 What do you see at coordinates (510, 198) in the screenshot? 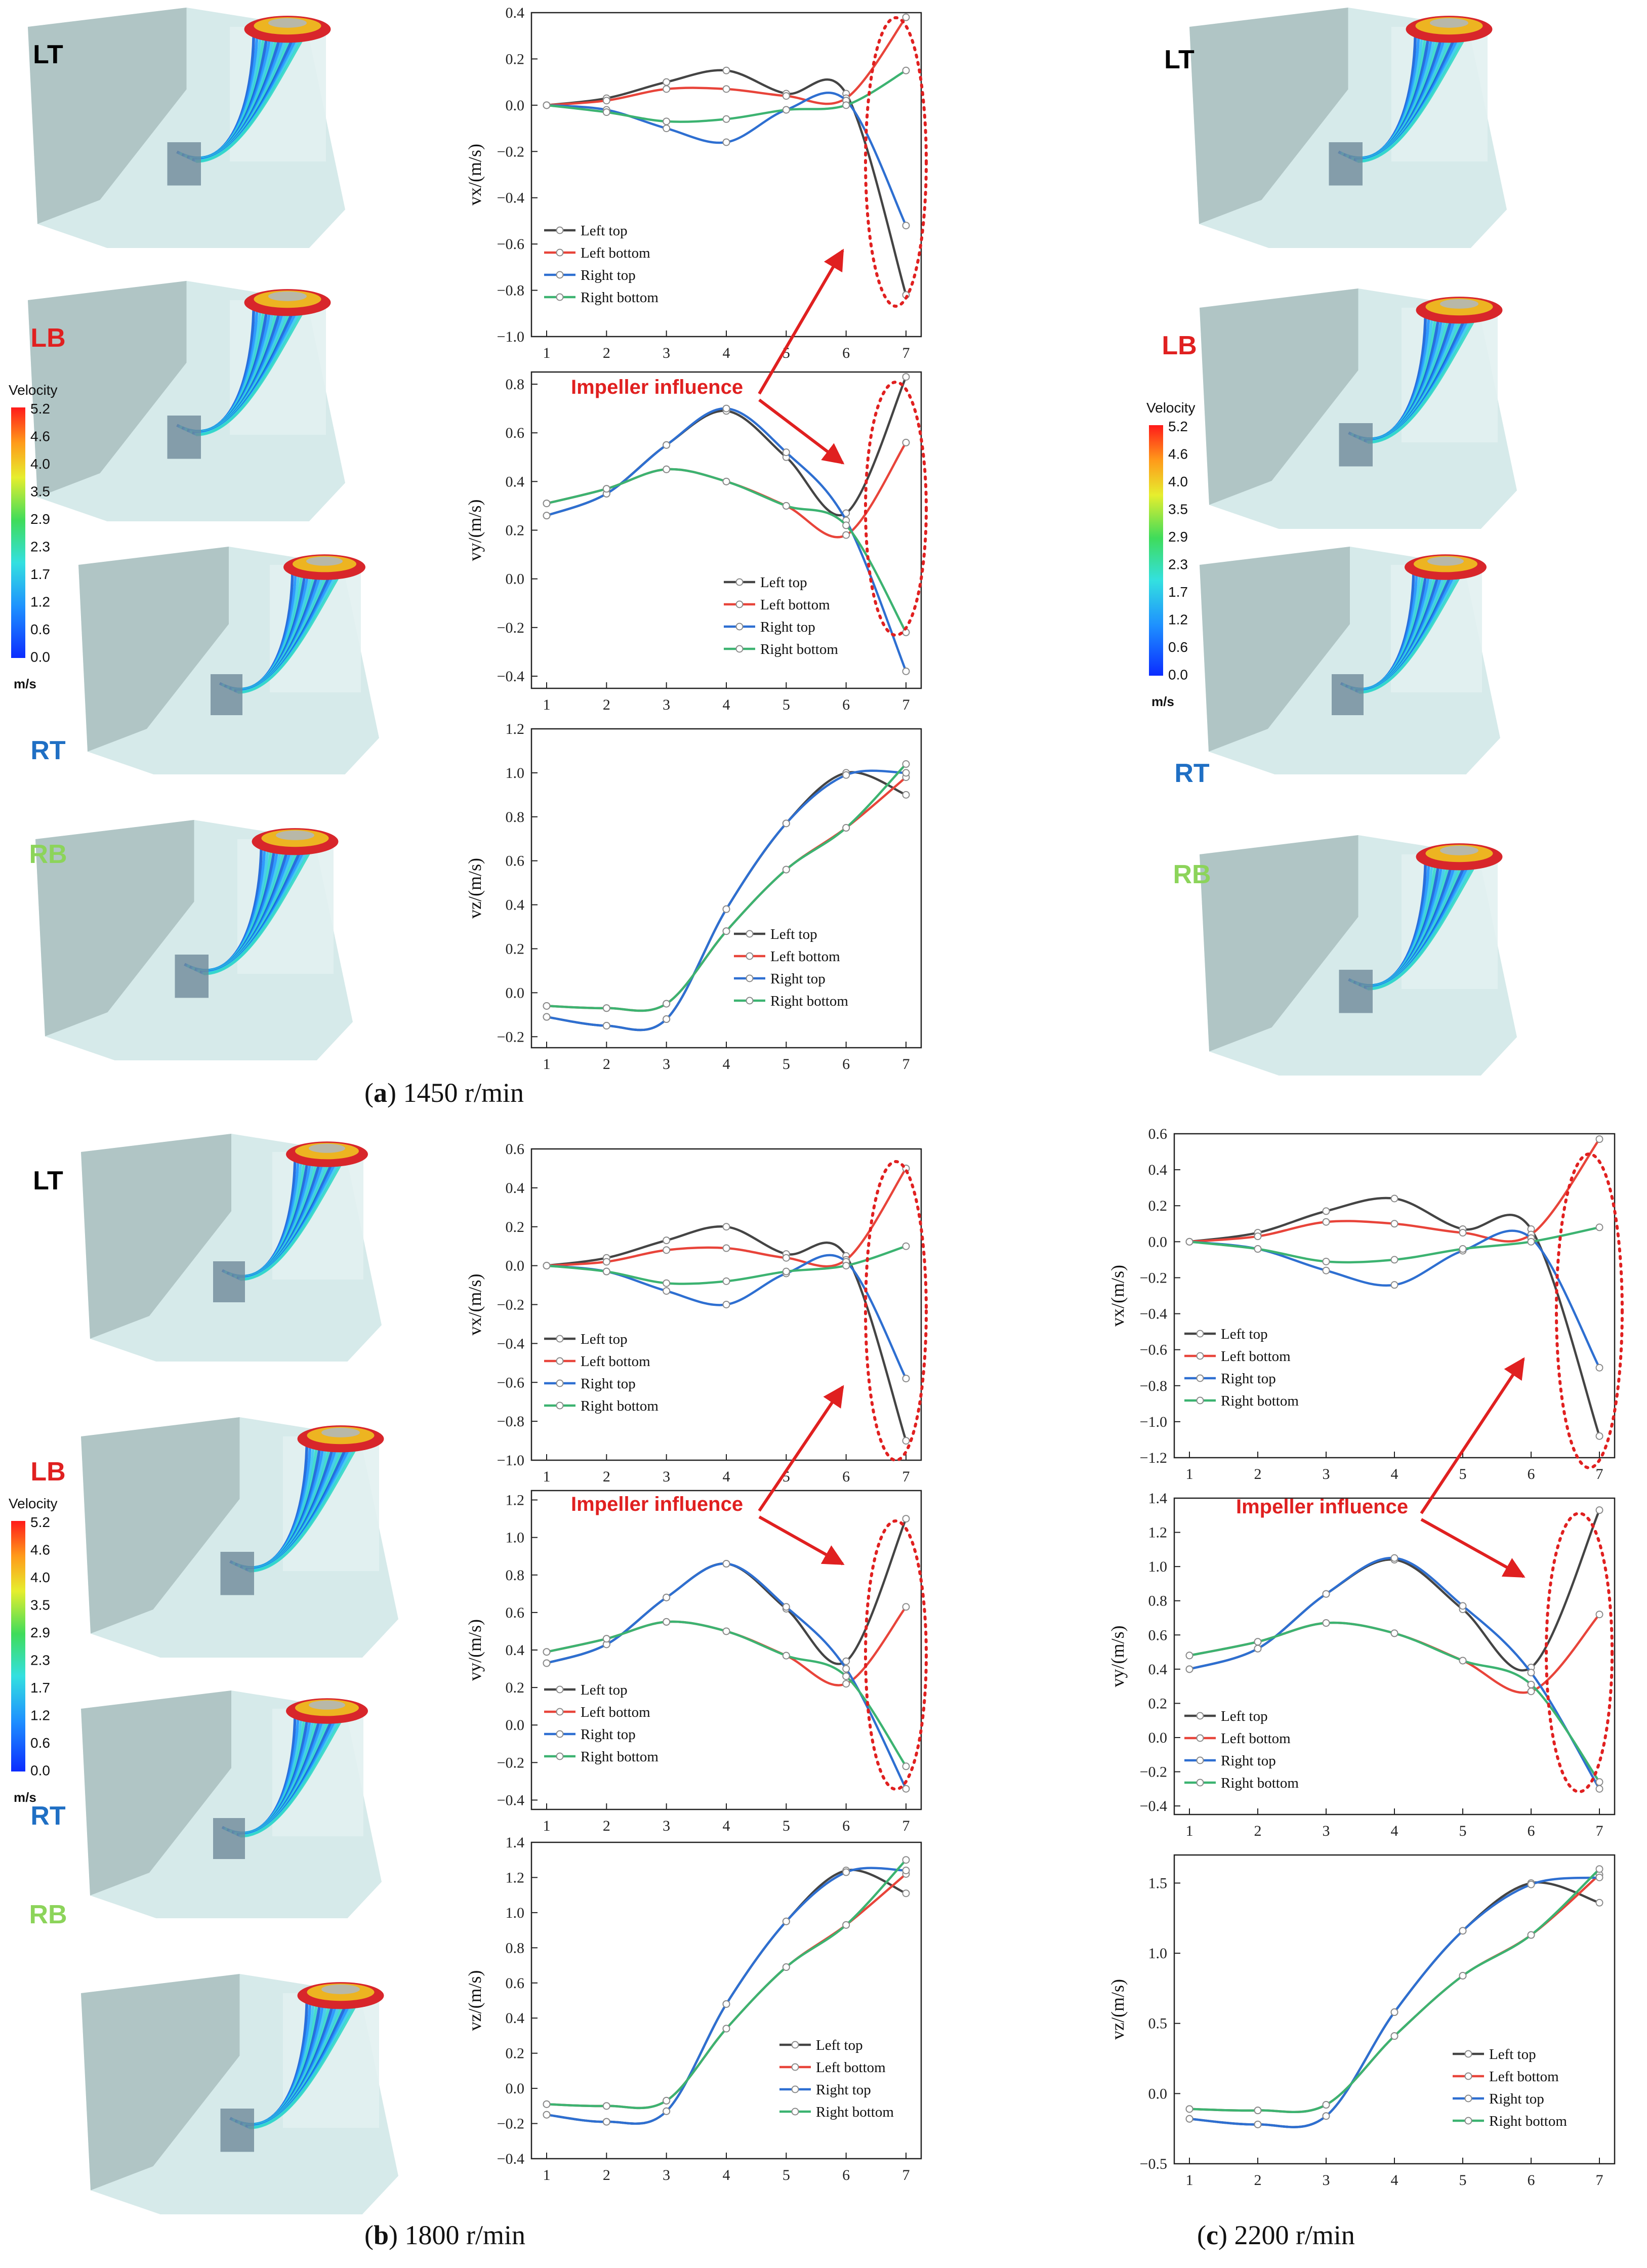
I see `y-tick-label: −0.4` at bounding box center [510, 198].